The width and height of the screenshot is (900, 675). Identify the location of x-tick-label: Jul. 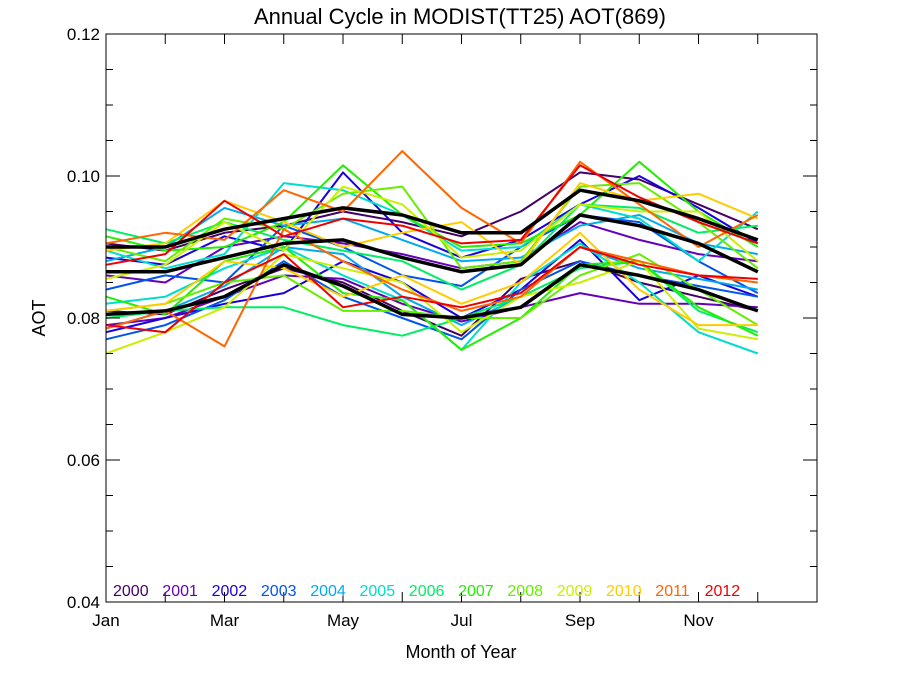
(462, 620).